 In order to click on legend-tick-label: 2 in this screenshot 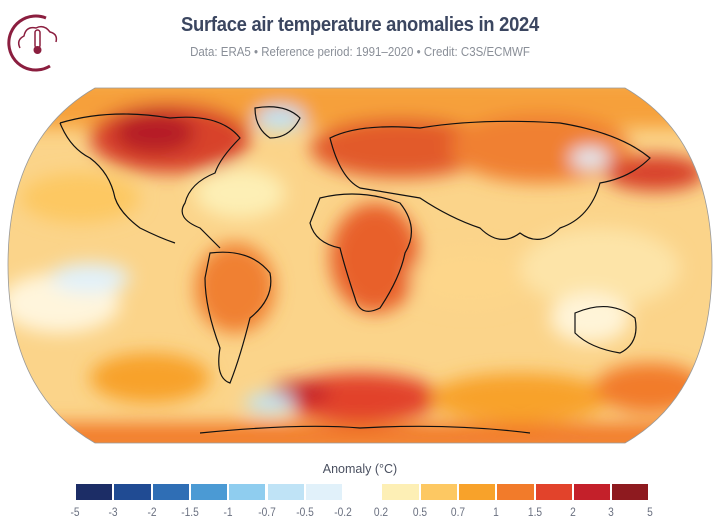, I will do `click(573, 512)`.